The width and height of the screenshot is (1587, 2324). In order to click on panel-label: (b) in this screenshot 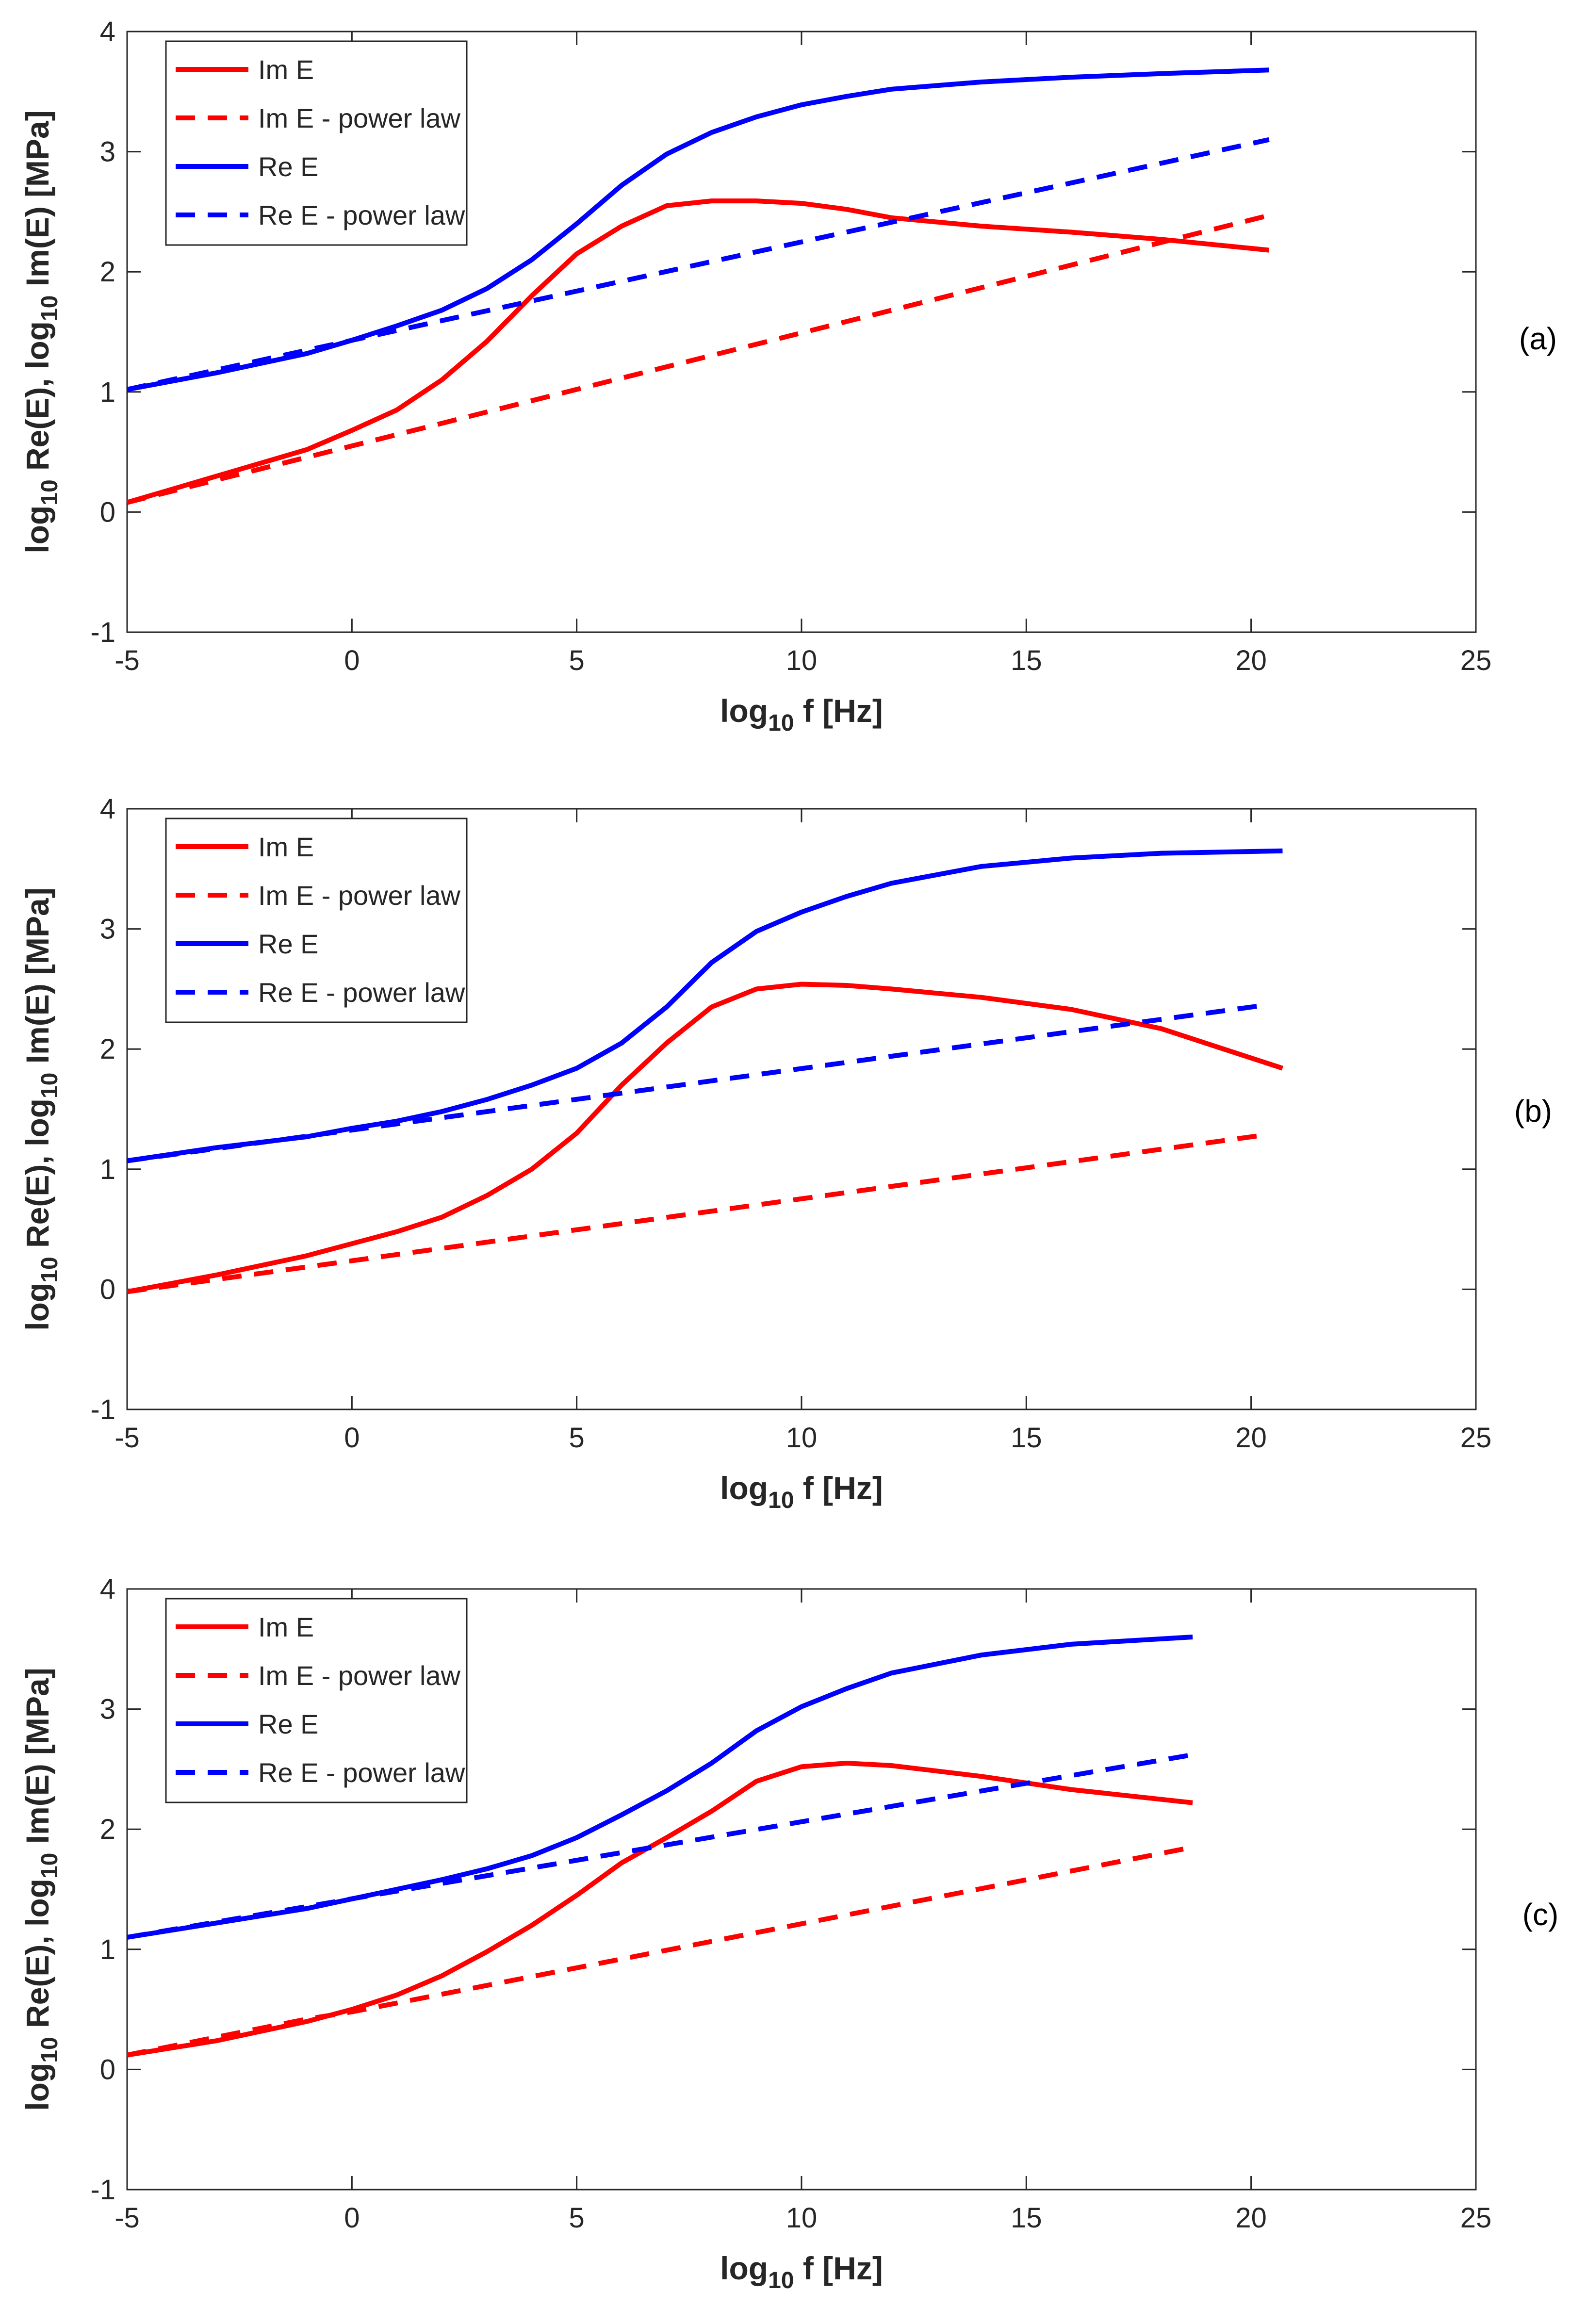, I will do `click(1533, 1111)`.